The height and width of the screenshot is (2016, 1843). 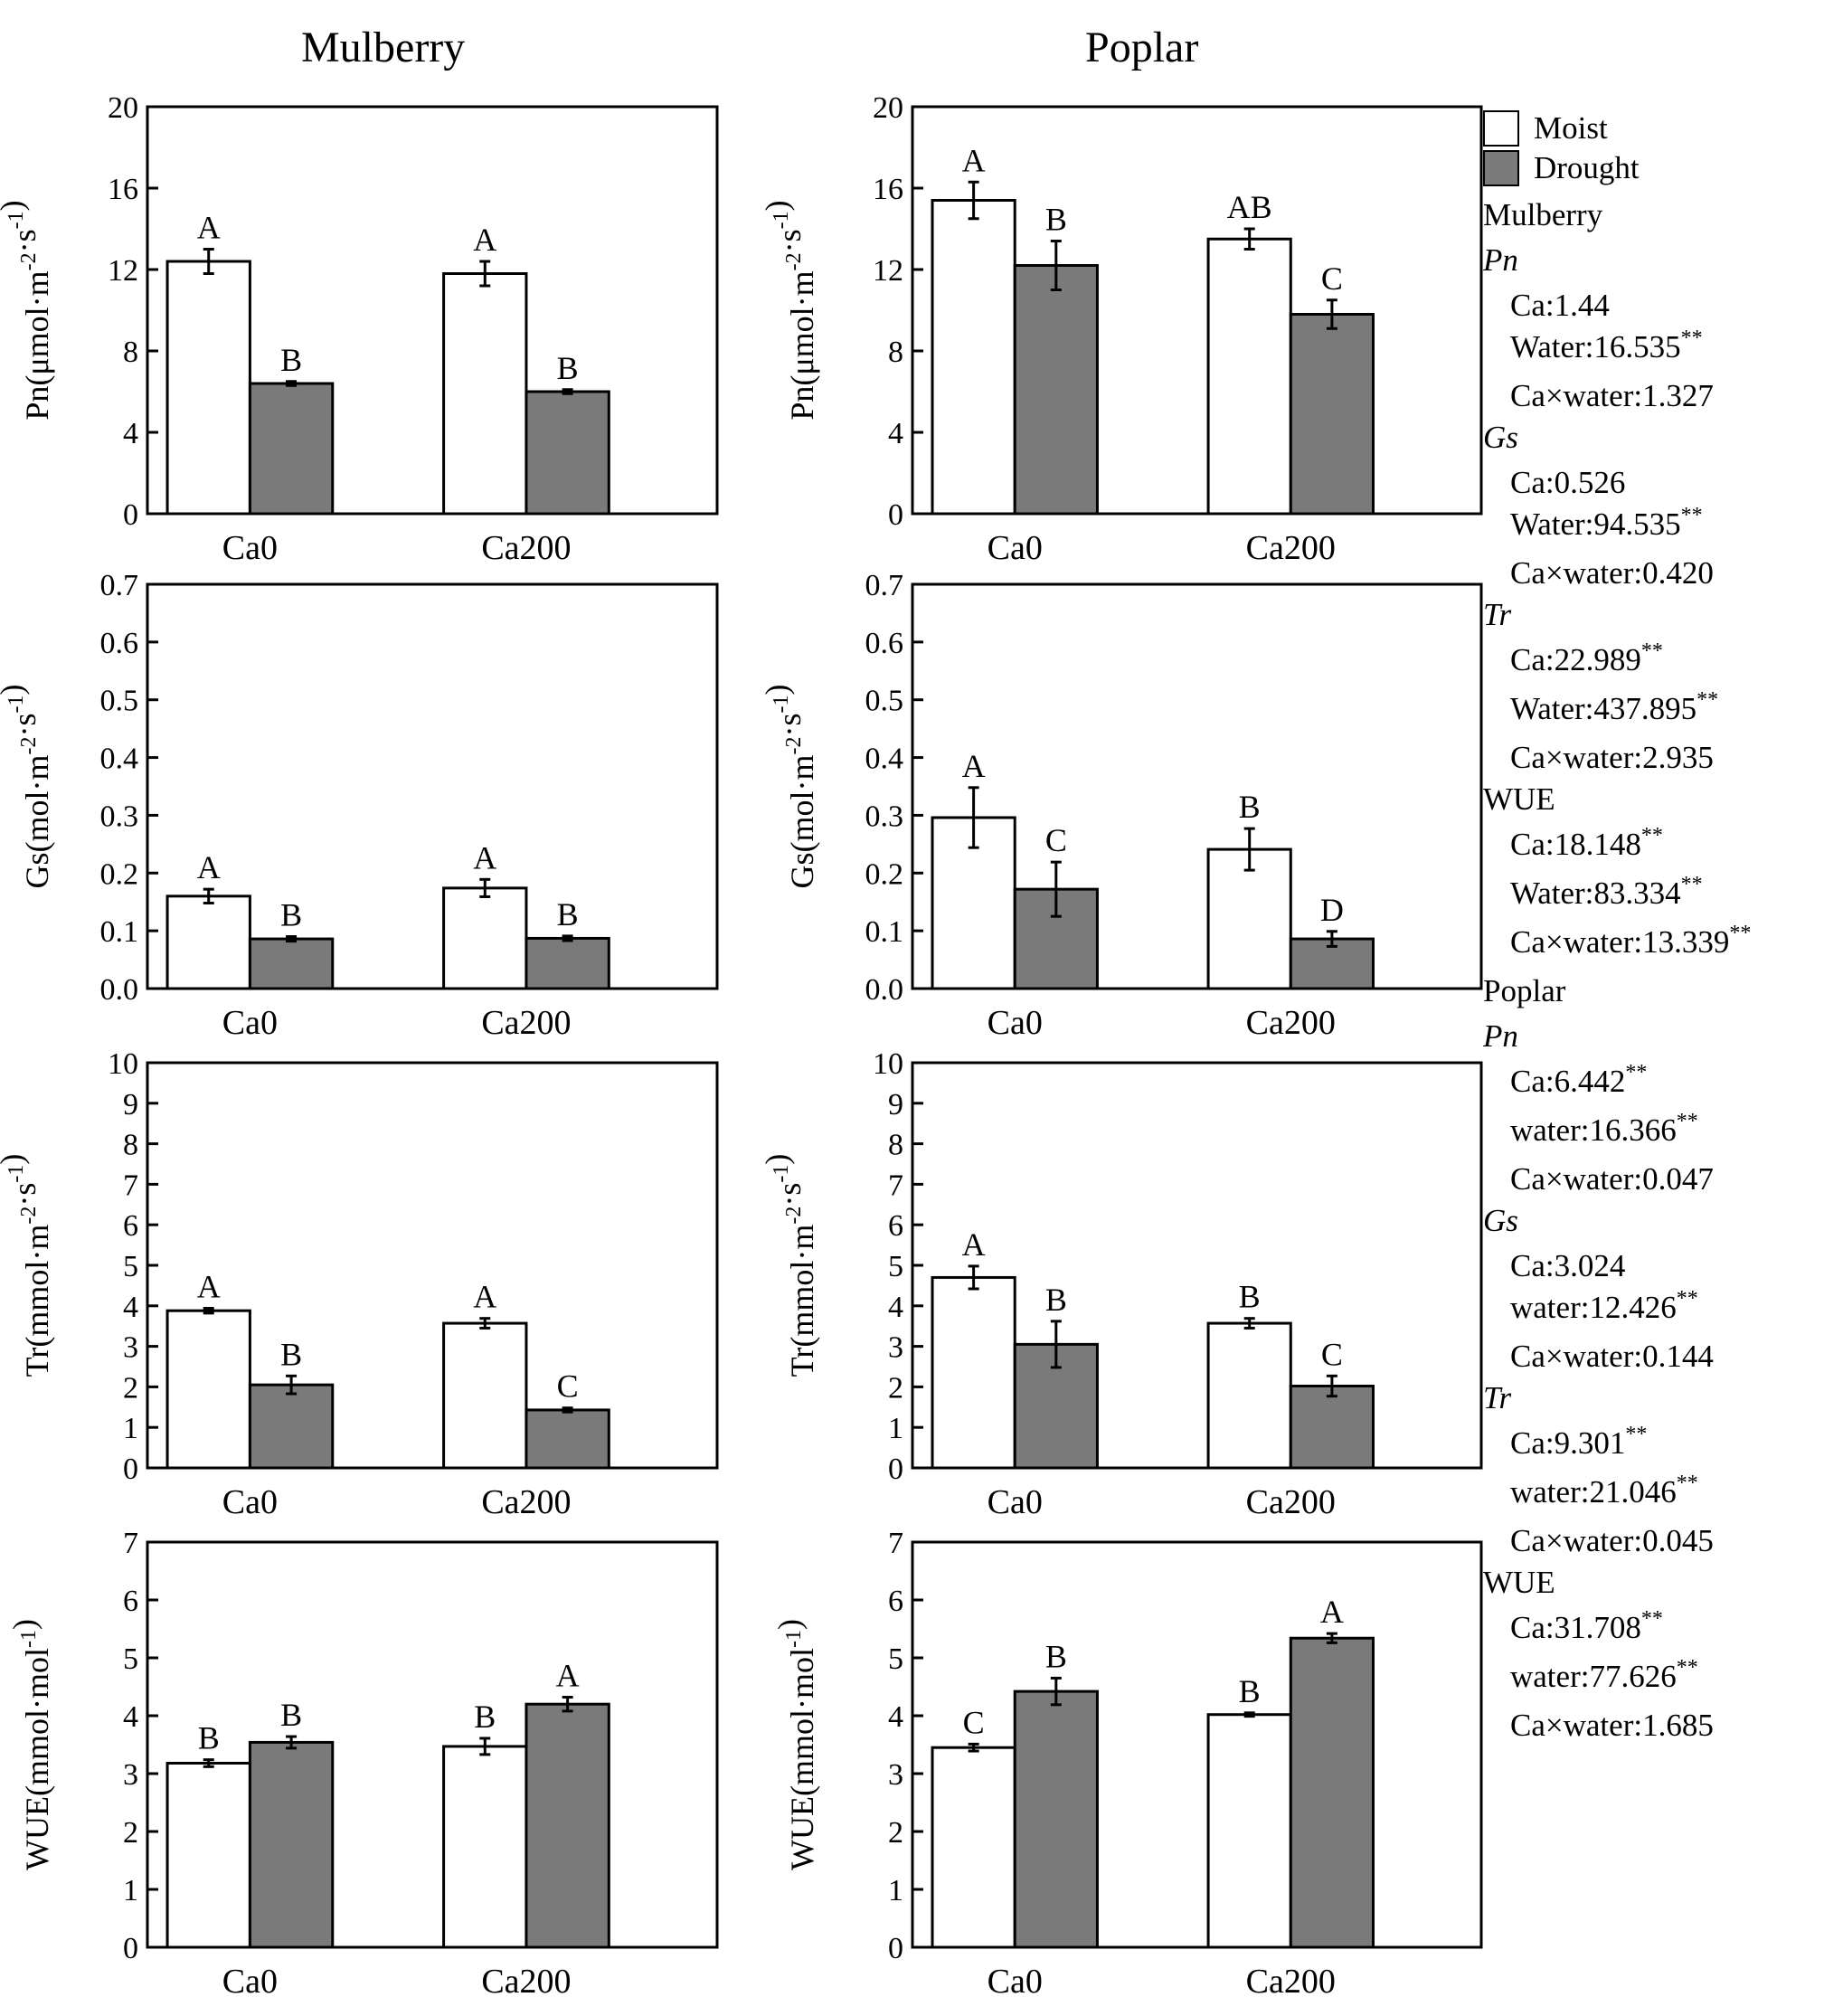 I want to click on y-tick-label: 0.6, so click(x=120, y=643).